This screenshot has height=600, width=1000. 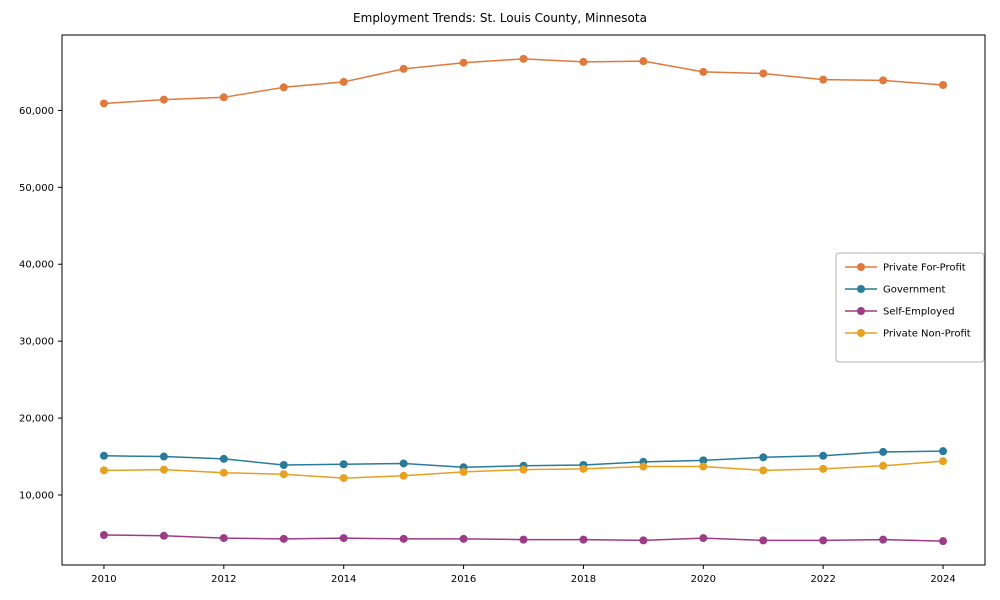 What do you see at coordinates (924, 268) in the screenshot?
I see `legend-label: Private For-Profit` at bounding box center [924, 268].